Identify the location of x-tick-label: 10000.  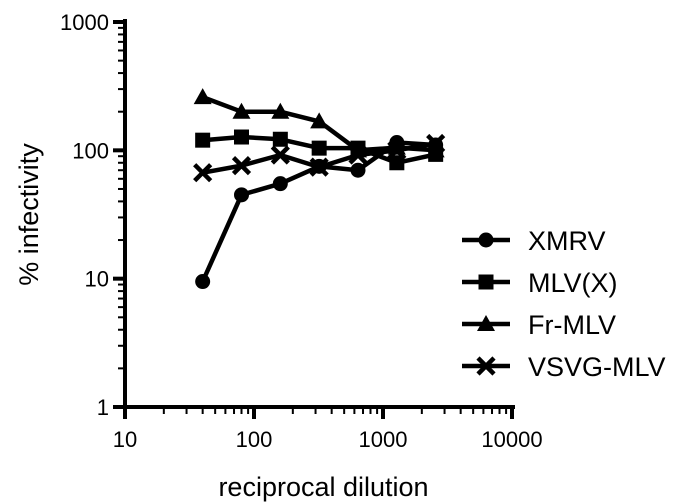
(511, 439).